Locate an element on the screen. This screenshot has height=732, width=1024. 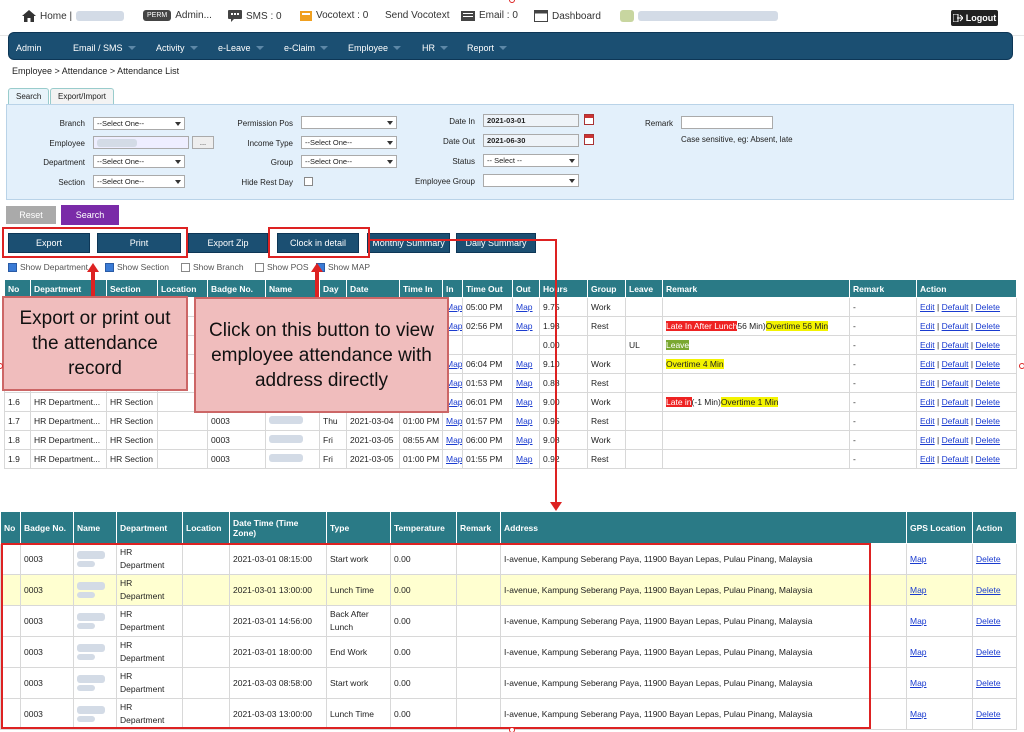
nav-report: Report is located at coordinates (487, 48).